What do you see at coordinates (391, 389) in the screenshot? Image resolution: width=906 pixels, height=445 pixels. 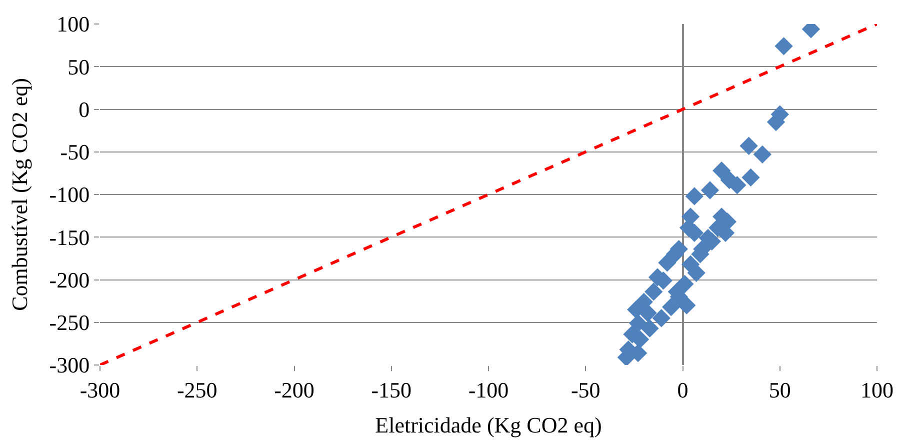 I see `x-tick-label: -150` at bounding box center [391, 389].